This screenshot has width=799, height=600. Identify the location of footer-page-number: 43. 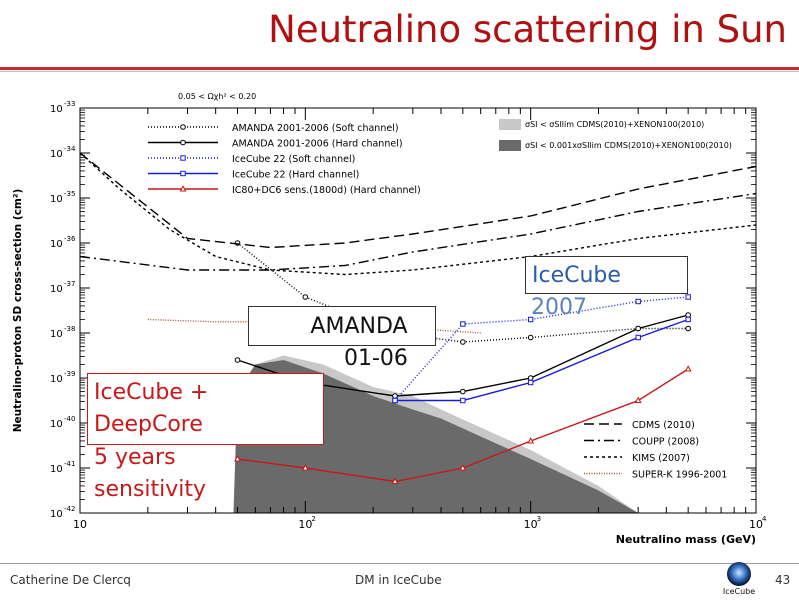
(783, 580).